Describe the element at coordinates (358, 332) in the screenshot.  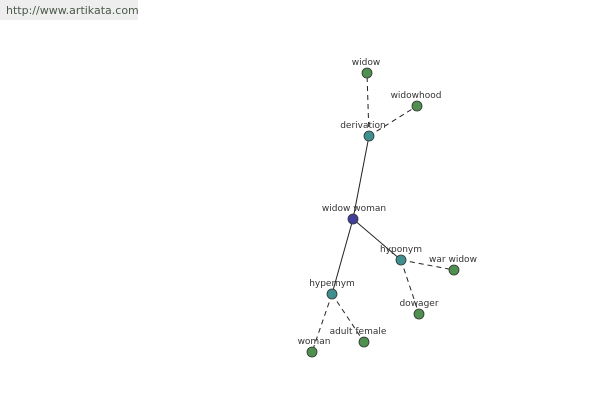
I see `node-label: adult female` at that location.